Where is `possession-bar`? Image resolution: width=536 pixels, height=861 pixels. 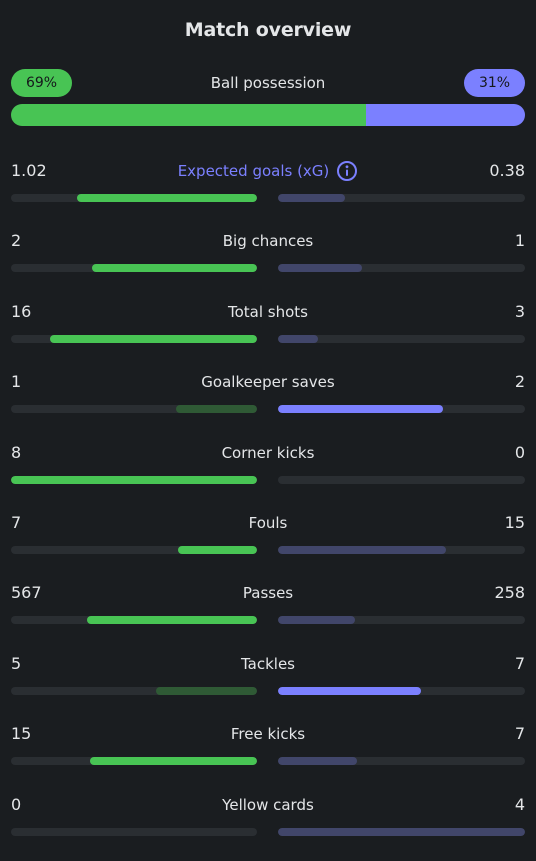
possession-bar is located at coordinates (268, 115).